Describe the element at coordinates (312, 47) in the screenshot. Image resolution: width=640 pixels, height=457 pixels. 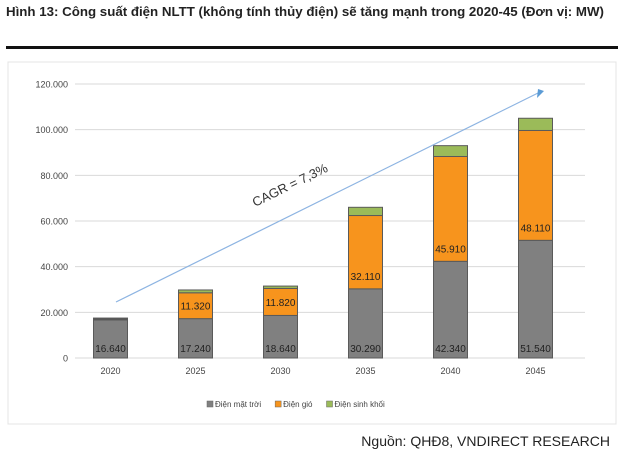
I see `title-divider` at that location.